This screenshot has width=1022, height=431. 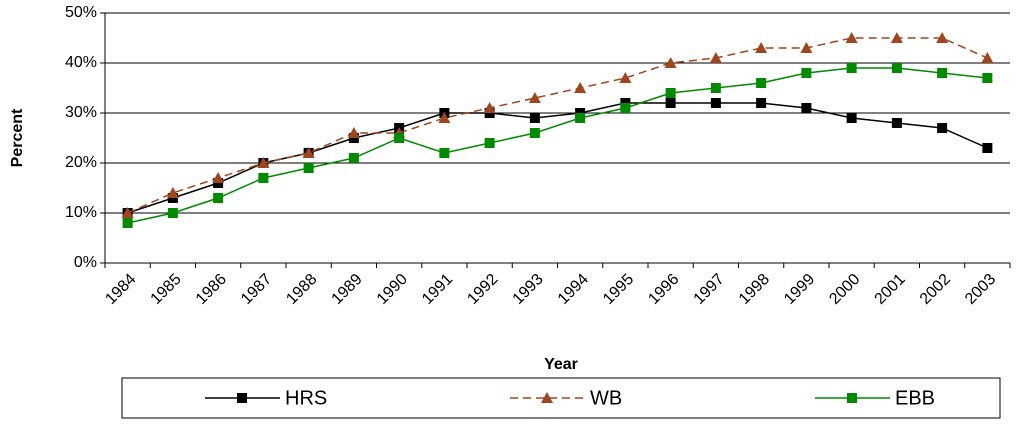 I want to click on x-tick-label: 2000, so click(x=844, y=289).